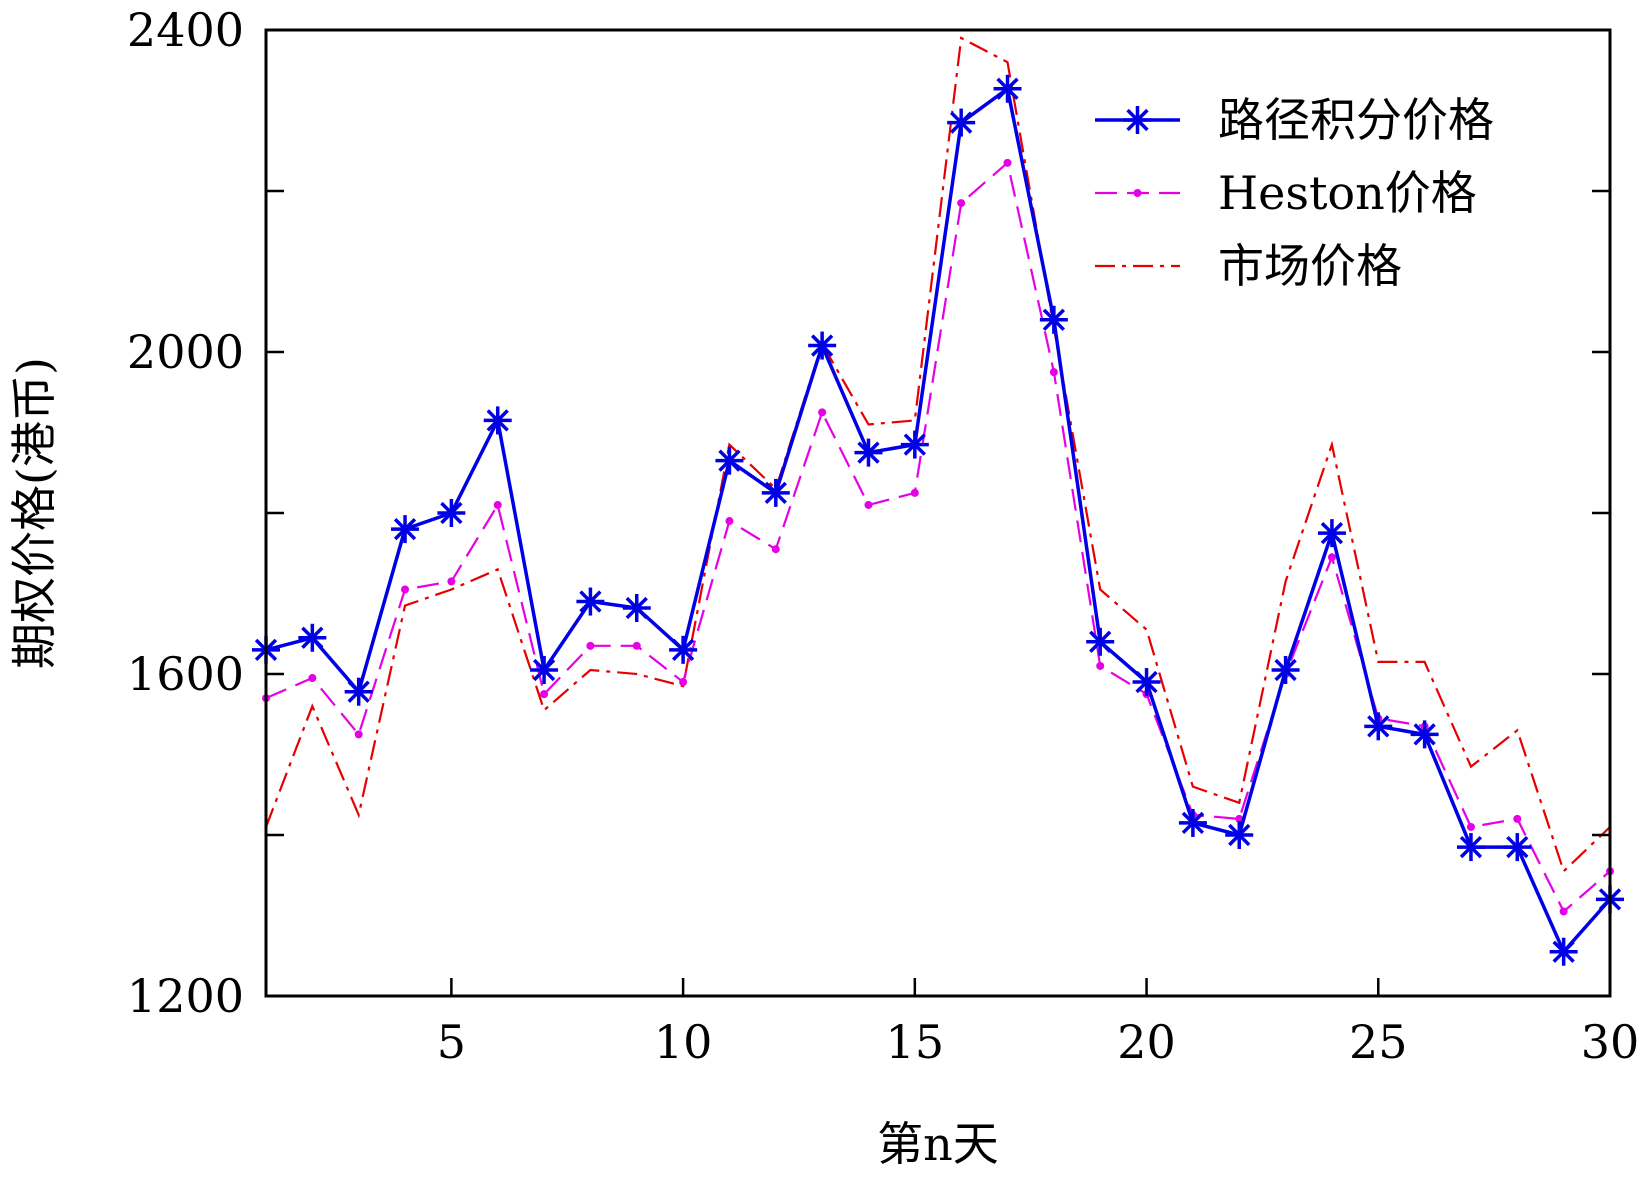 This screenshot has height=1177, width=1645. Describe the element at coordinates (1378, 1042) in the screenshot. I see `x-tick-label: 25` at that location.